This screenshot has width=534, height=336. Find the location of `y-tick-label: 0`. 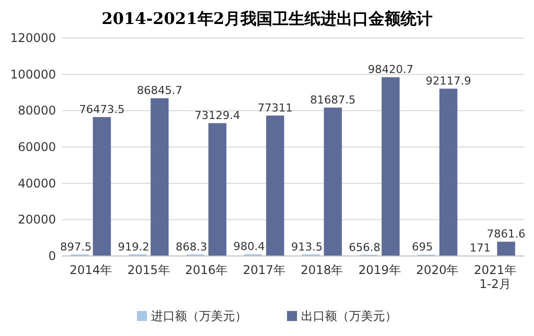

y-tick-label: 0 is located at coordinates (52, 256).